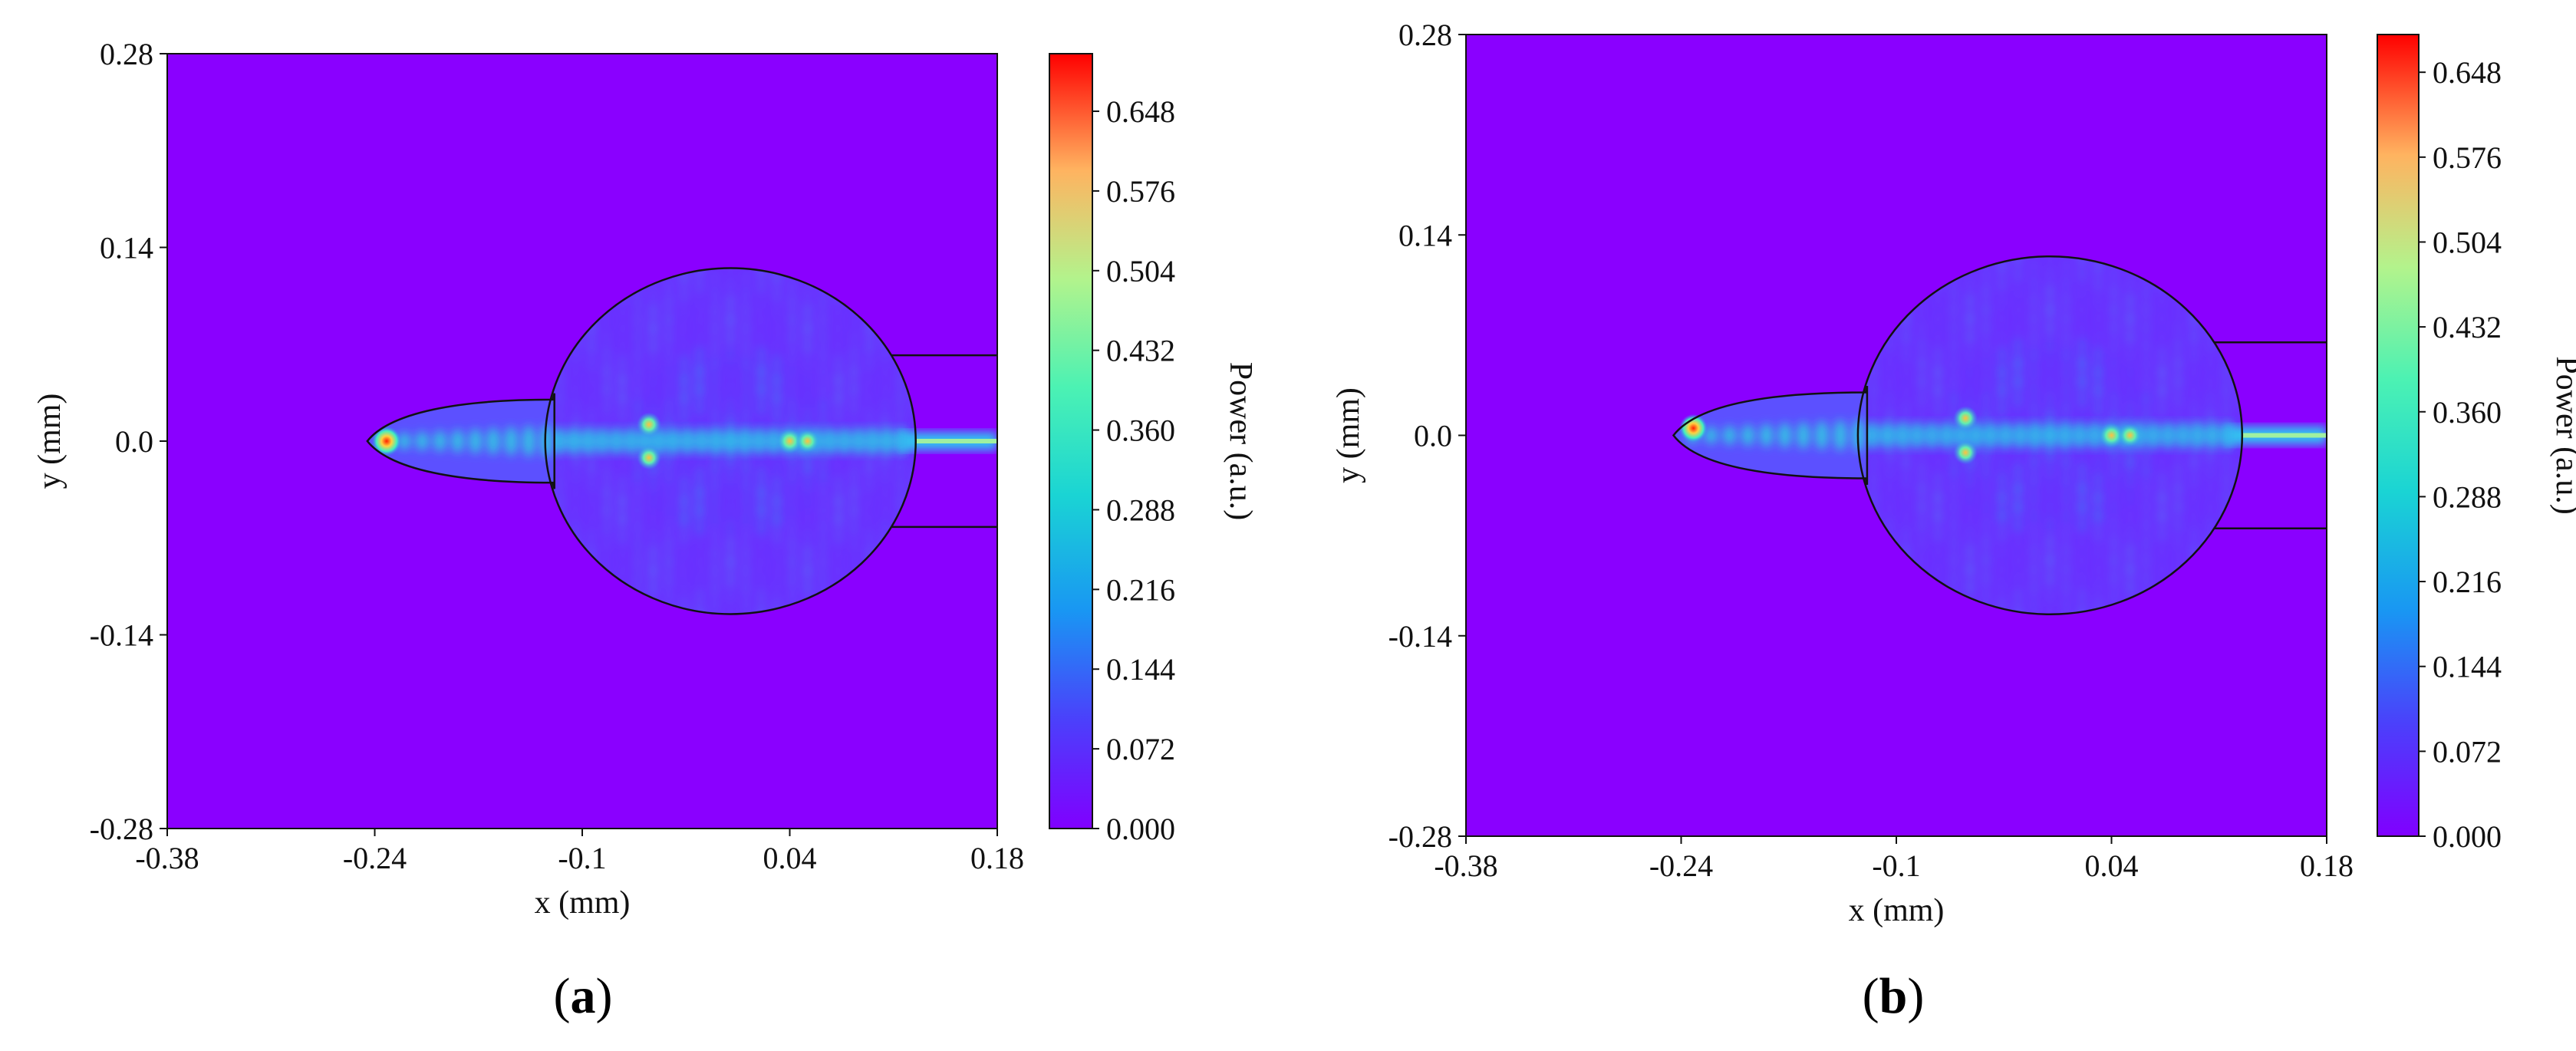 Image resolution: width=2576 pixels, height=1051 pixels. Describe the element at coordinates (2276, 435) in the screenshot. I see `output-beam` at that location.